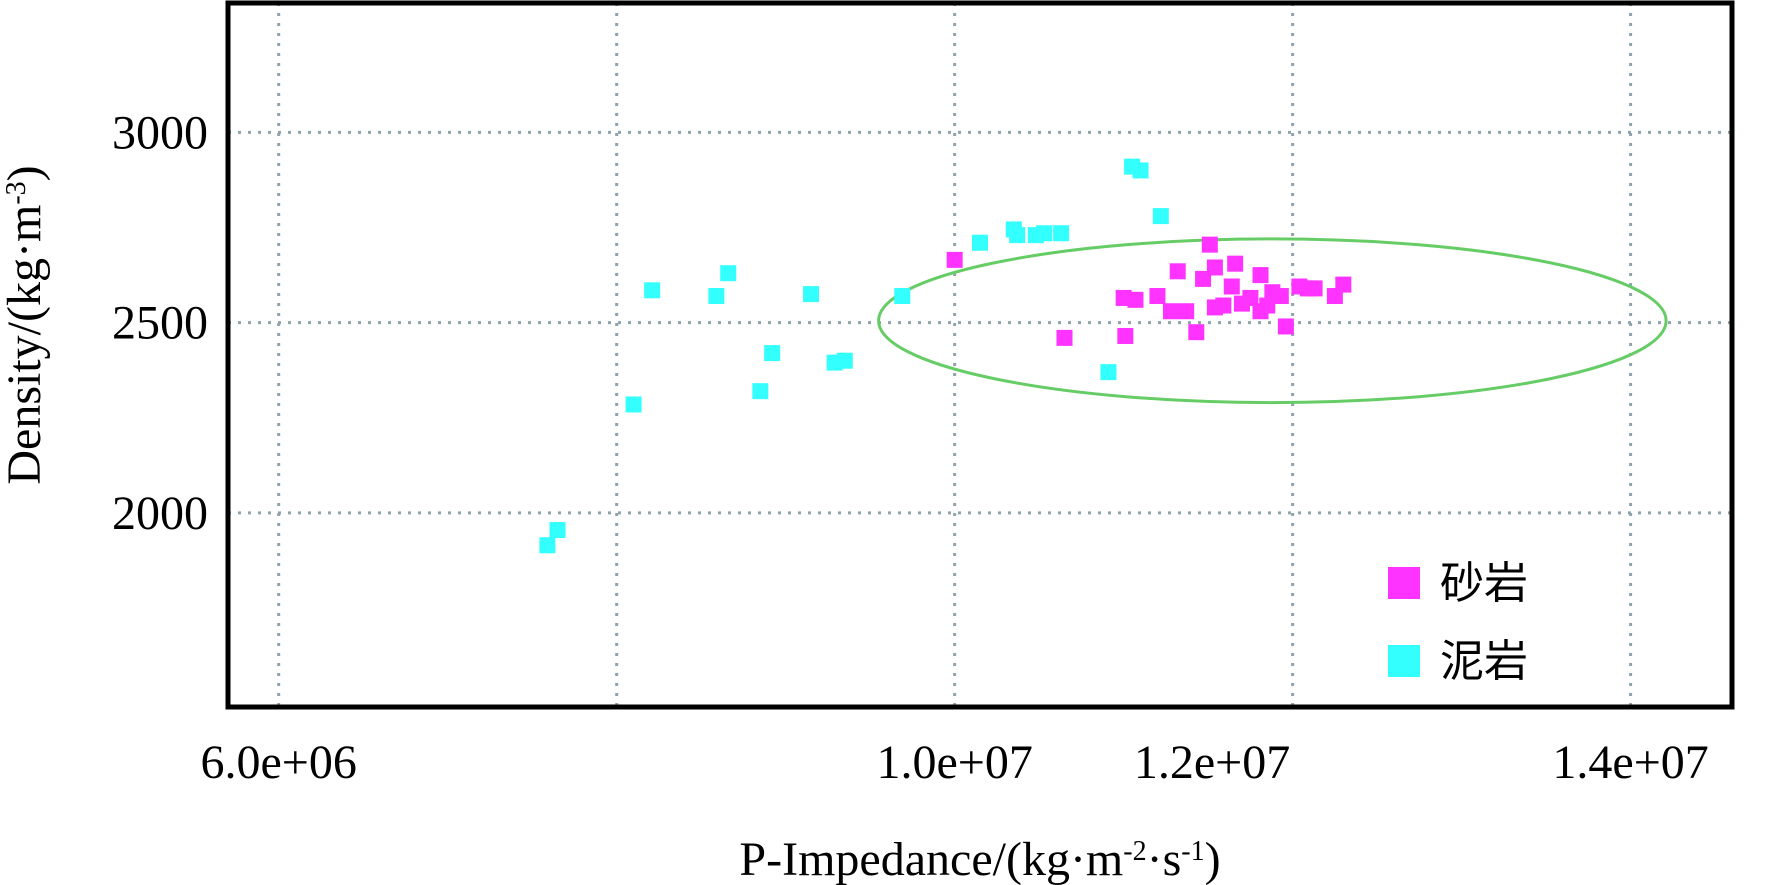  What do you see at coordinates (1212, 762) in the screenshot?
I see `x-tick-label-1-2e7: 1.2e+07` at bounding box center [1212, 762].